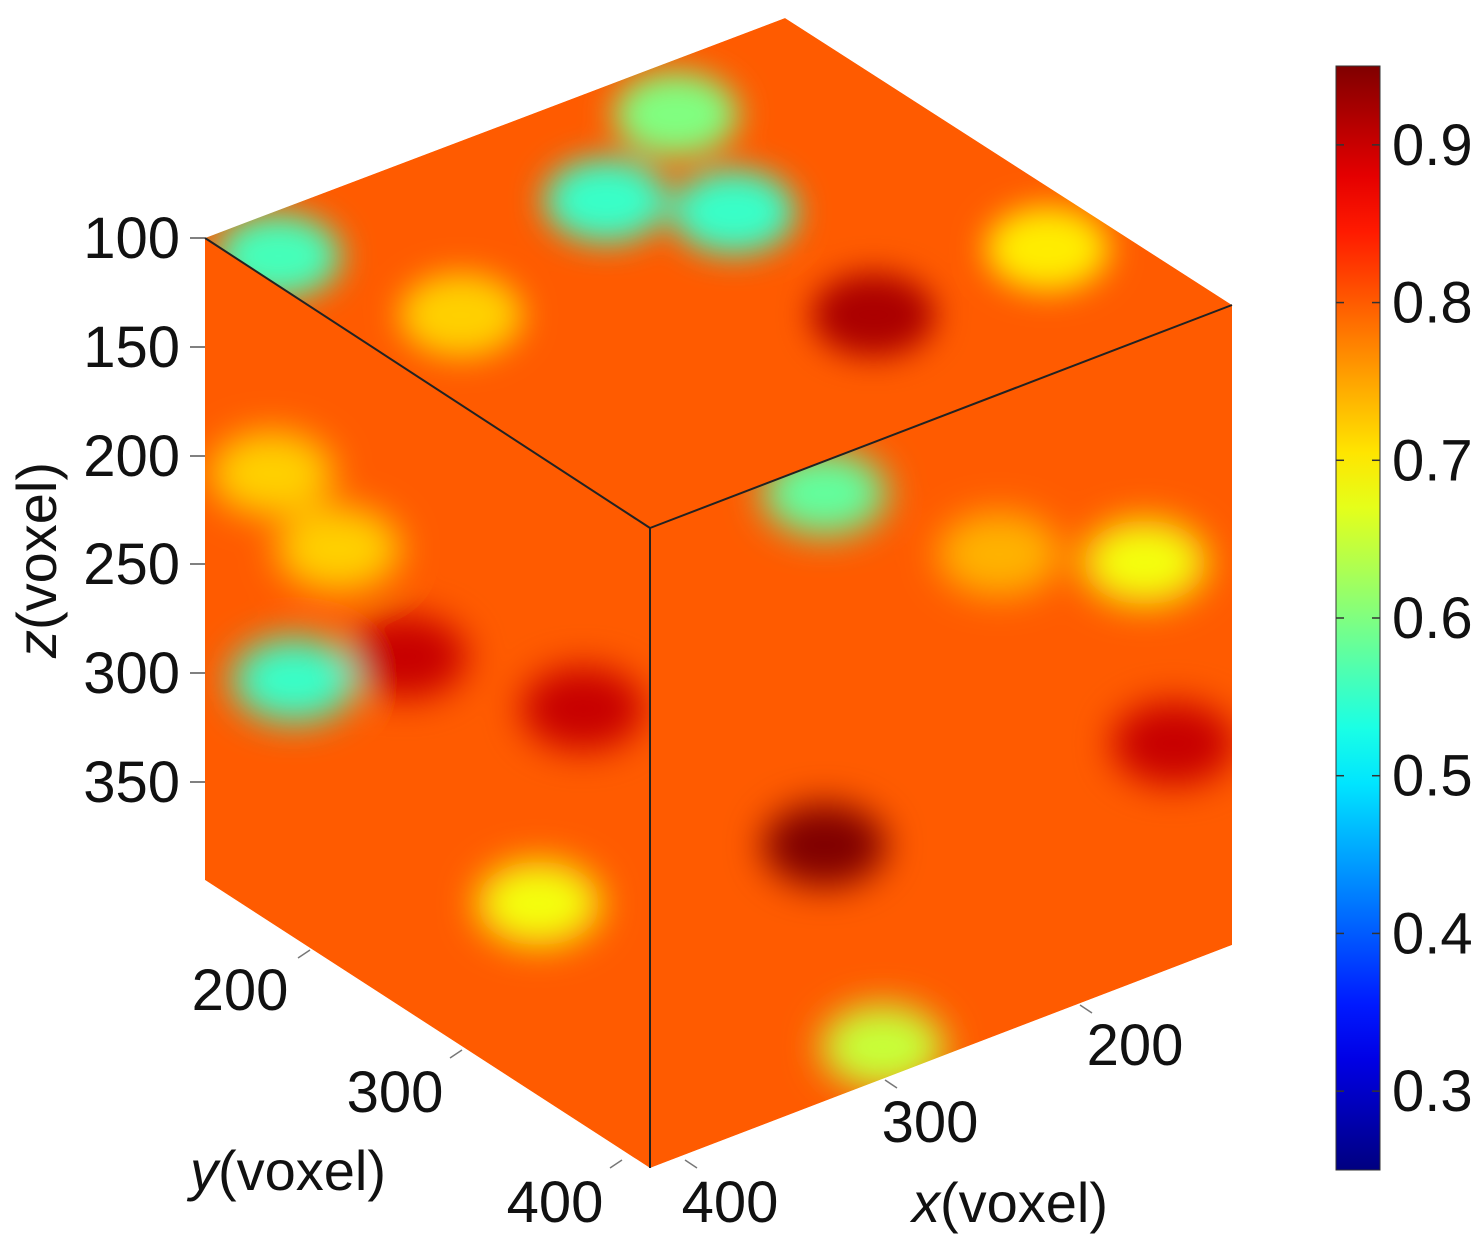  I want to click on x-axis-unit: (voxel), so click(1024, 1202).